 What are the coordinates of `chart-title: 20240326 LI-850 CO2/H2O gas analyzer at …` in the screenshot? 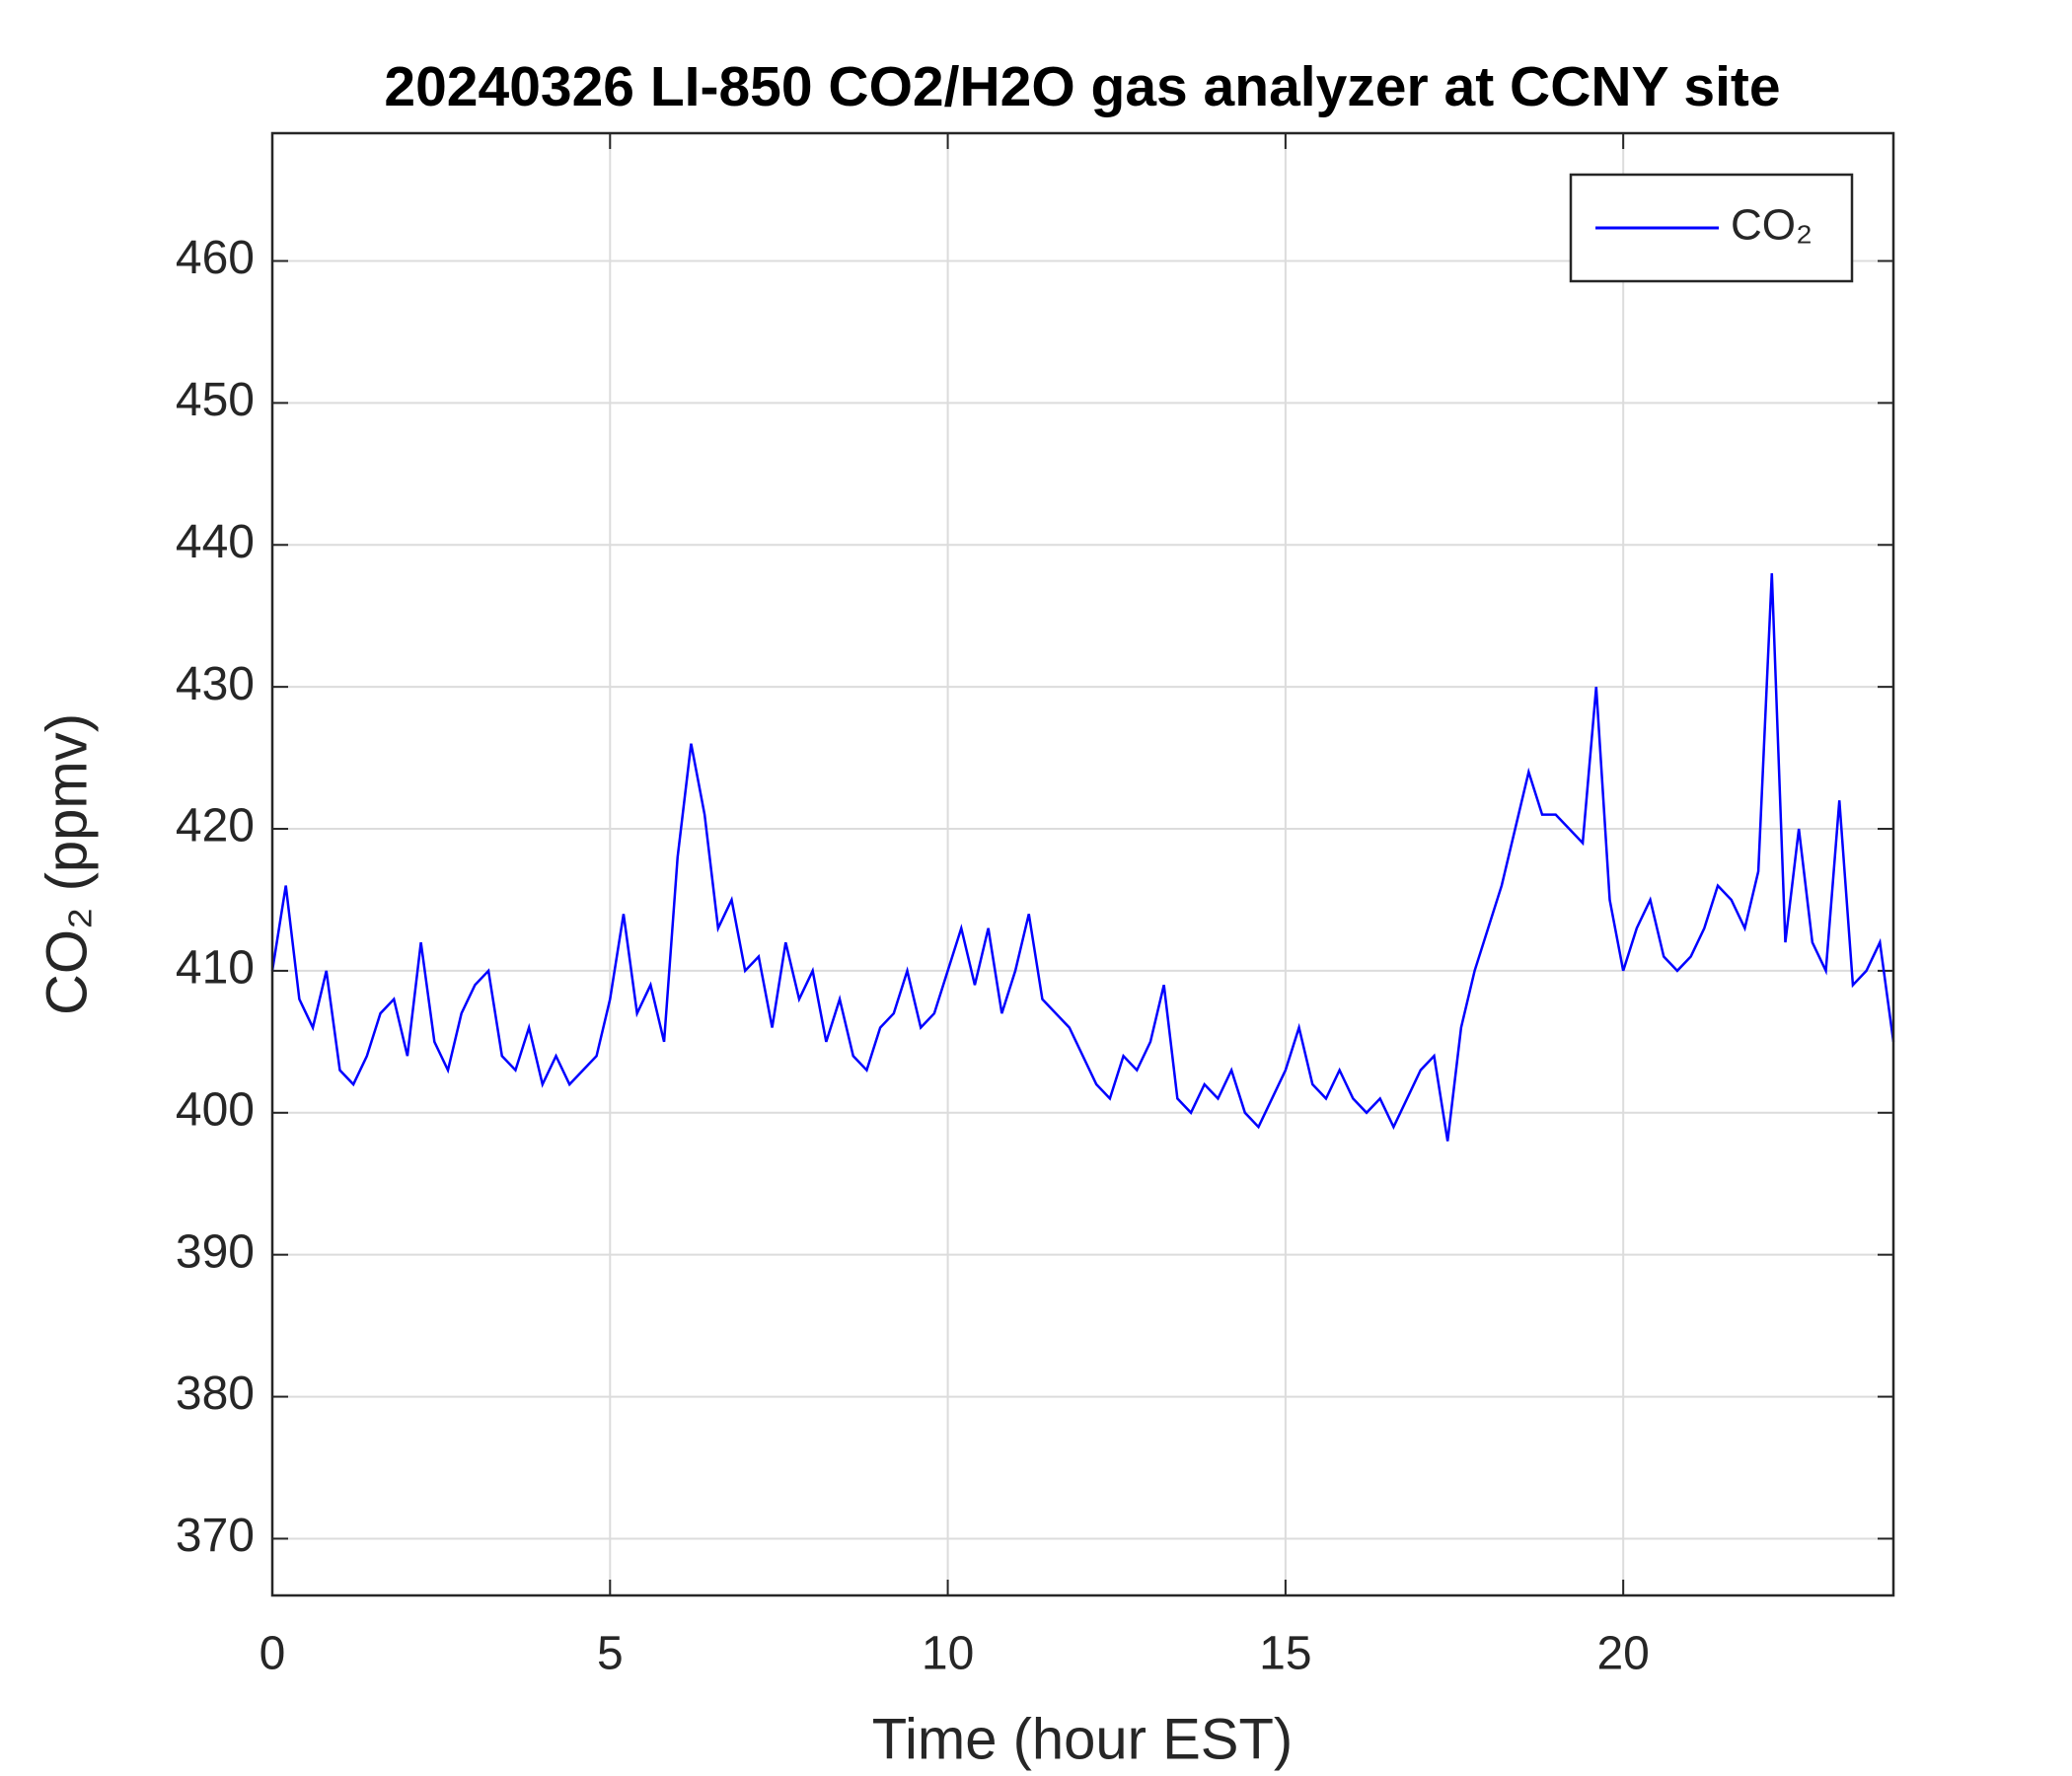 It's located at (1082, 86).